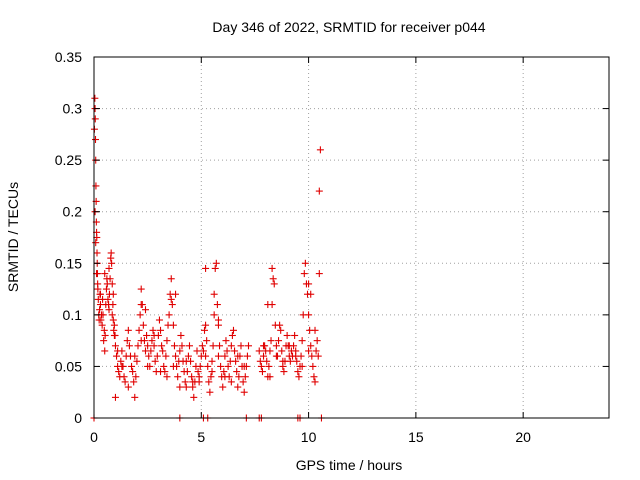 The image size is (640, 480). Describe the element at coordinates (523, 437) in the screenshot. I see `x-tick-label: 20` at that location.